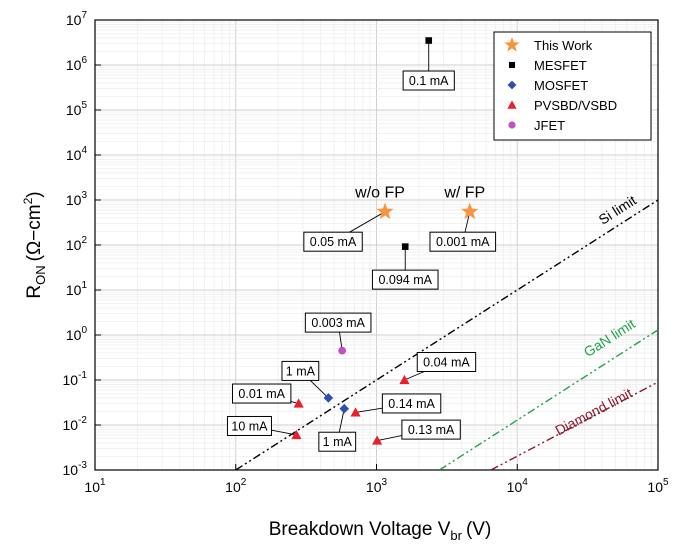 Image resolution: width=680 pixels, height=555 pixels. I want to click on point-label: 0.1 mA, so click(429, 81).